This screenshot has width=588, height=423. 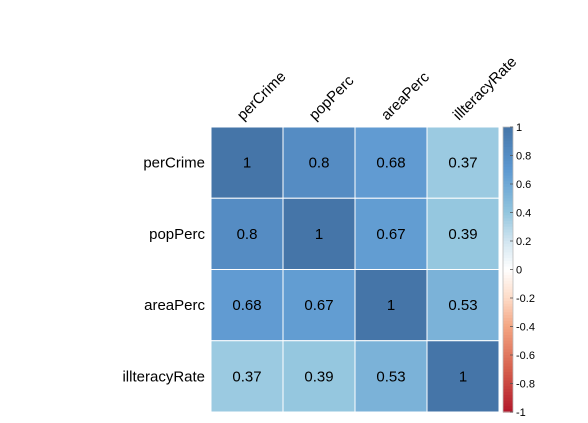 What do you see at coordinates (525, 328) in the screenshot?
I see `colorbar-tick-label: -0.4` at bounding box center [525, 328].